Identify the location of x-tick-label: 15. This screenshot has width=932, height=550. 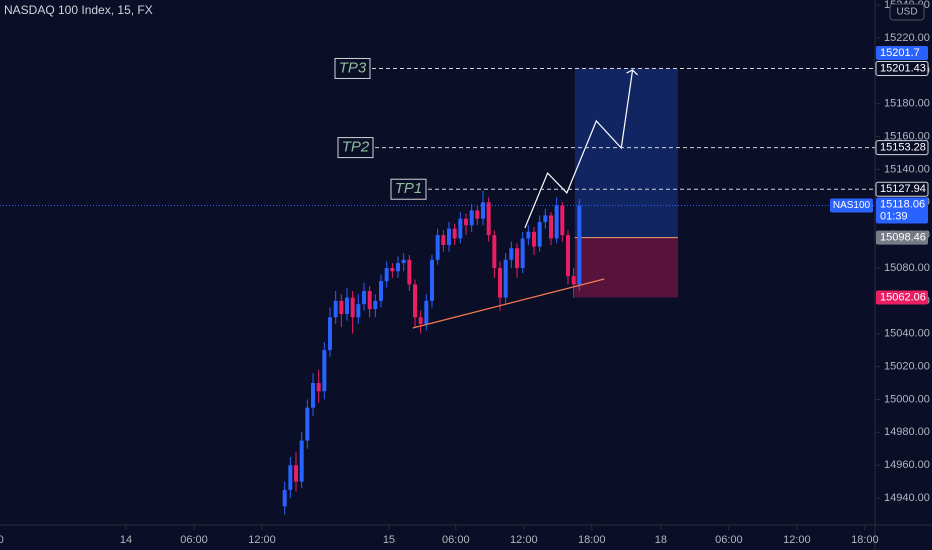
(389, 540).